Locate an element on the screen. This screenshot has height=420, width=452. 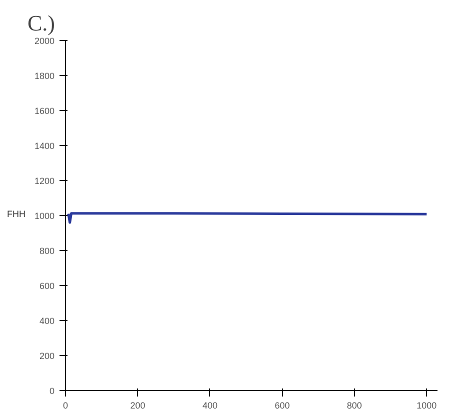
y-tick-label: 0 is located at coordinates (52, 391).